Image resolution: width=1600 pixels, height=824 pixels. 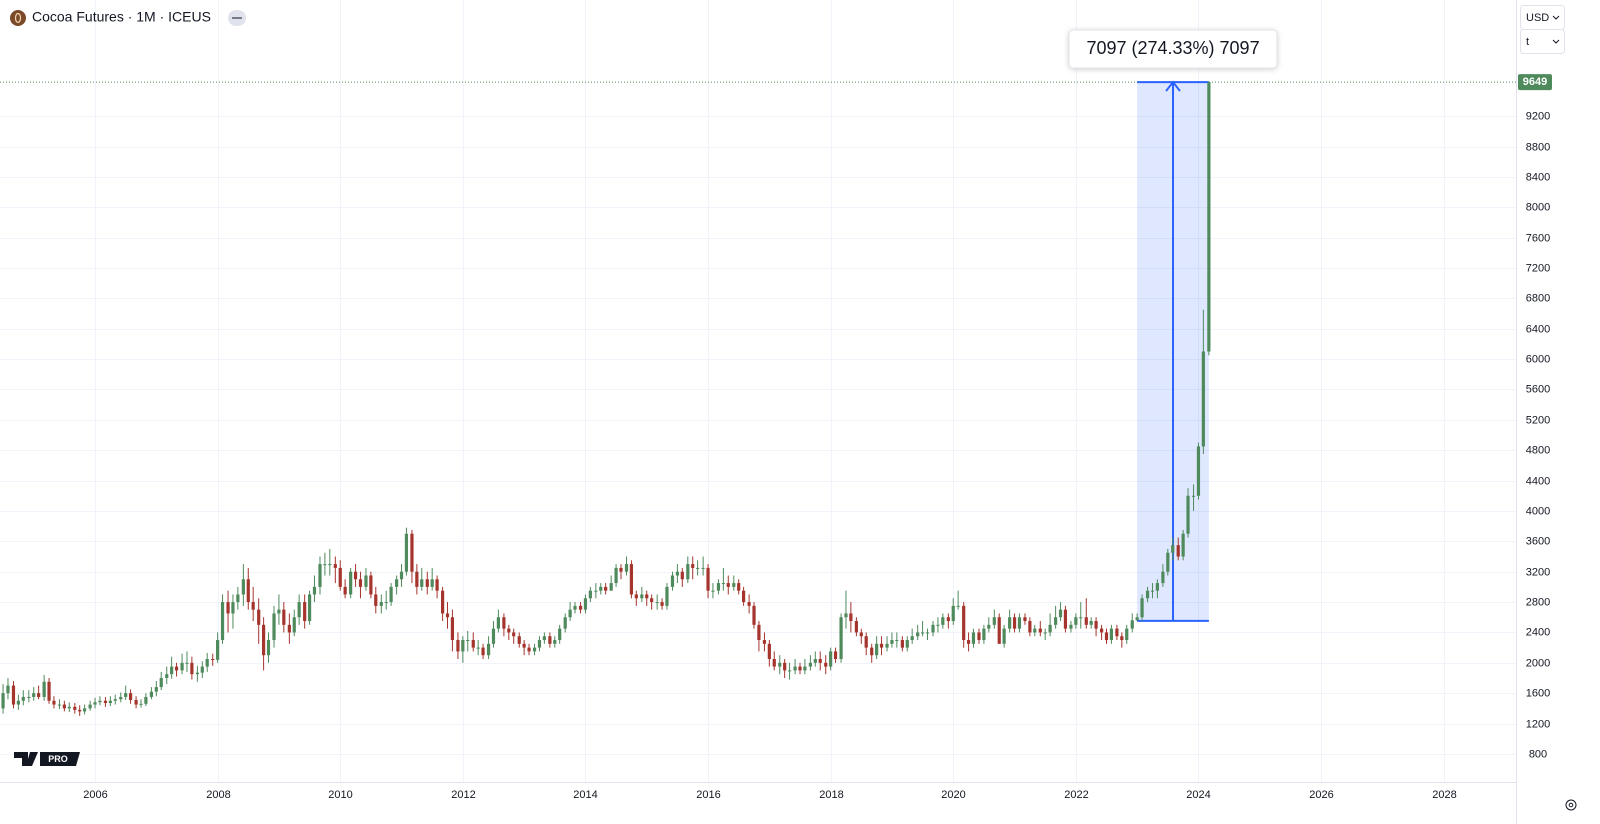 What do you see at coordinates (463, 795) in the screenshot?
I see `x-tick-label: 2012` at bounding box center [463, 795].